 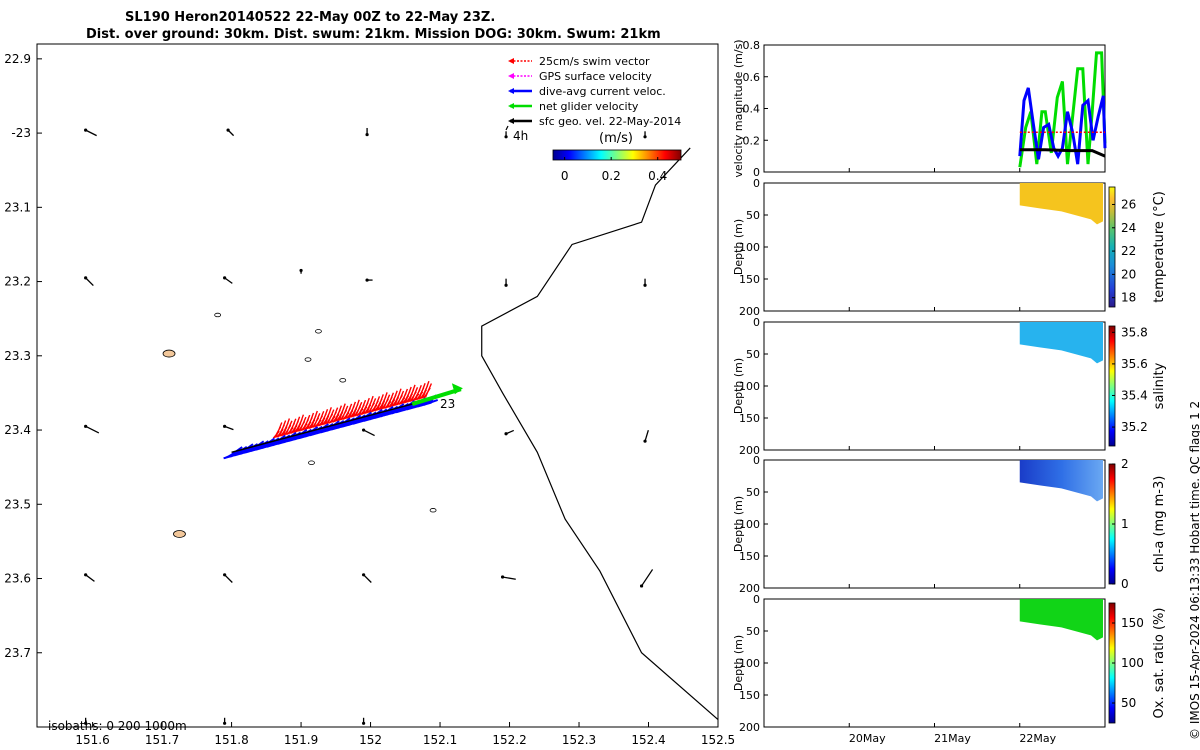 What do you see at coordinates (21, 133) in the screenshot?
I see `map-ytick-label: -23` at bounding box center [21, 133].